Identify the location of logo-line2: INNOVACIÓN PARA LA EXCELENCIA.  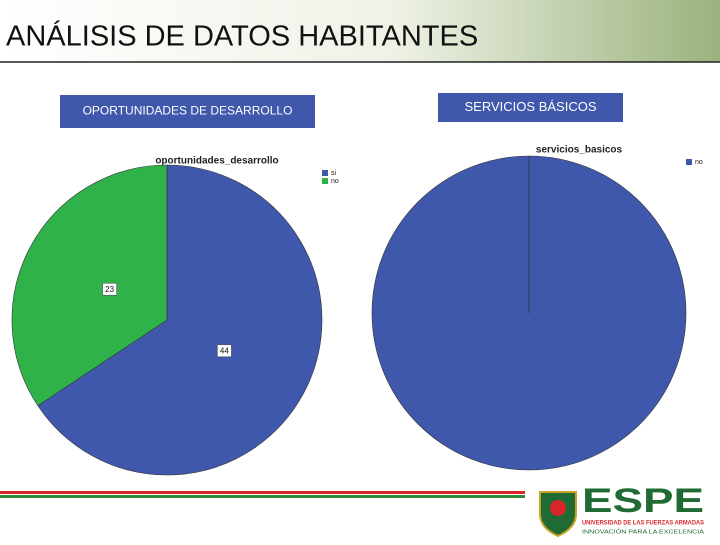
(643, 531).